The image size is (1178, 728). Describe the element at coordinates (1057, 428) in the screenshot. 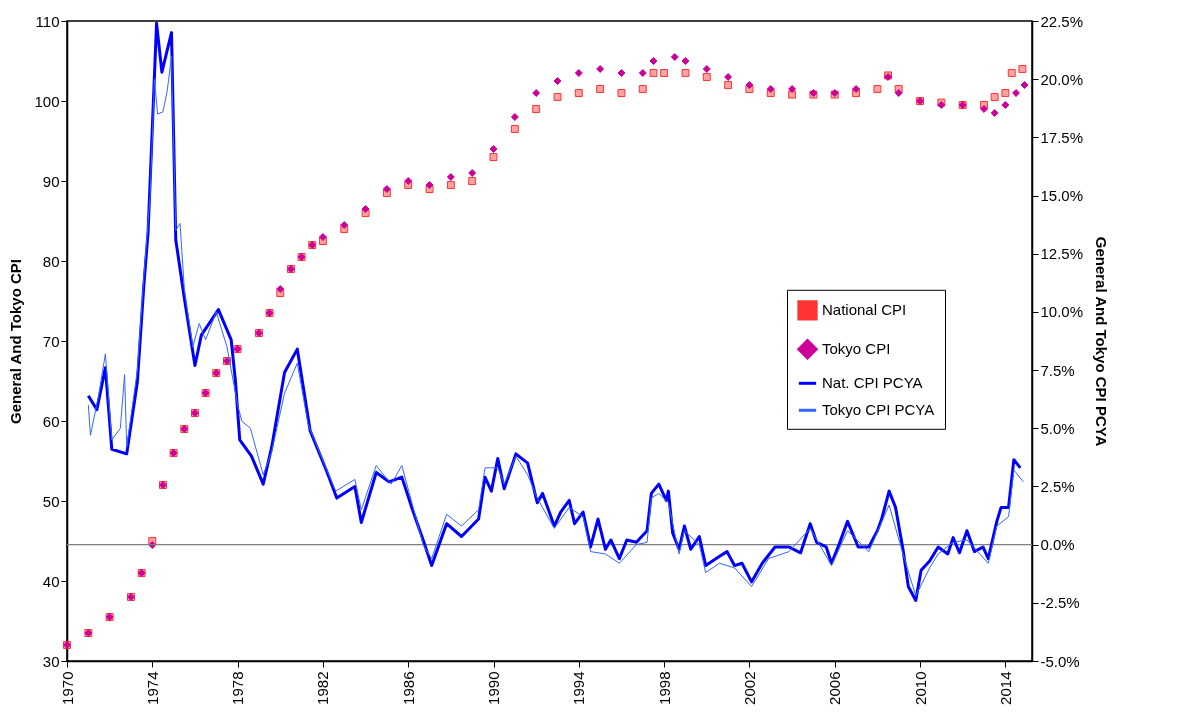

I see `y2-tick-label: 5.0%` at that location.